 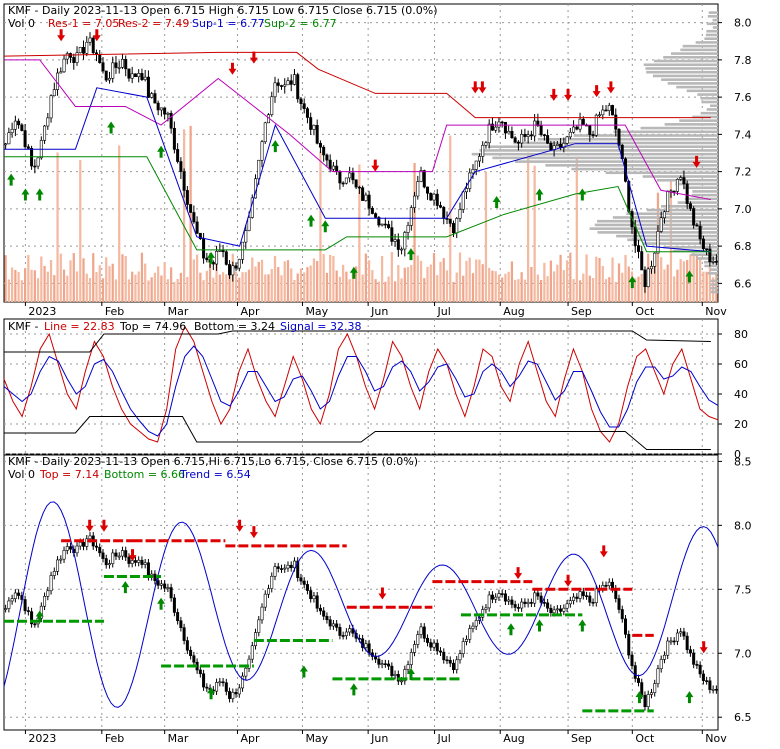 What do you see at coordinates (250, 311) in the screenshot?
I see `month-label: Apr` at bounding box center [250, 311].